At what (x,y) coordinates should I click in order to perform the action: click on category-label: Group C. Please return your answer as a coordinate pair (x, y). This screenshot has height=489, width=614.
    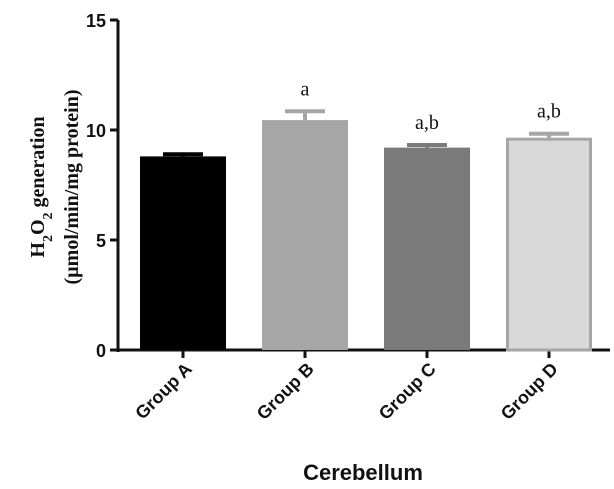
    Looking at the image, I should click on (407, 391).